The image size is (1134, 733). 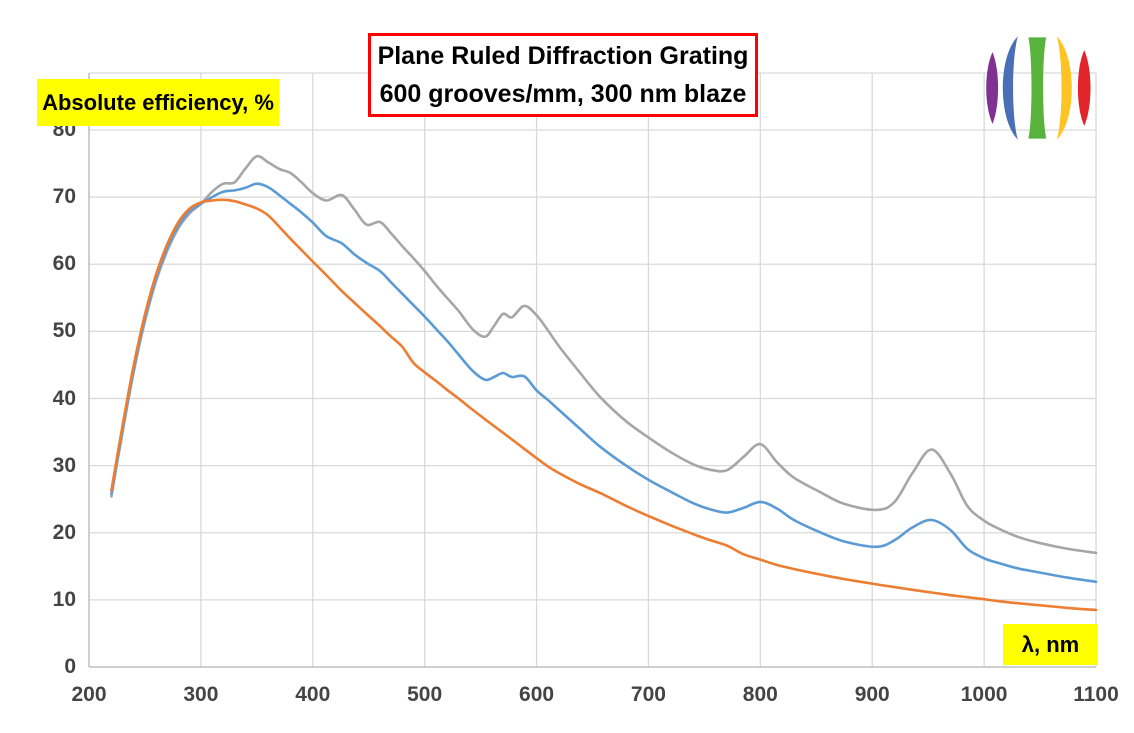 I want to click on y-tick-label: 70, so click(x=64, y=197).